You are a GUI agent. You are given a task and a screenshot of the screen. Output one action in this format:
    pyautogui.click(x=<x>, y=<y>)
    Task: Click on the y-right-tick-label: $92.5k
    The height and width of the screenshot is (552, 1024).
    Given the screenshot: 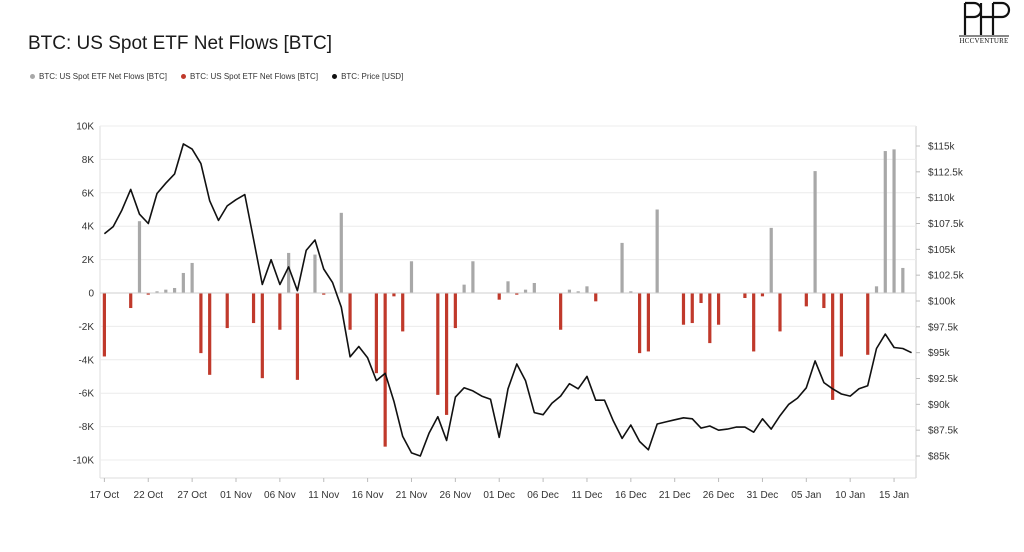 What is the action you would take?
    pyautogui.click(x=943, y=379)
    